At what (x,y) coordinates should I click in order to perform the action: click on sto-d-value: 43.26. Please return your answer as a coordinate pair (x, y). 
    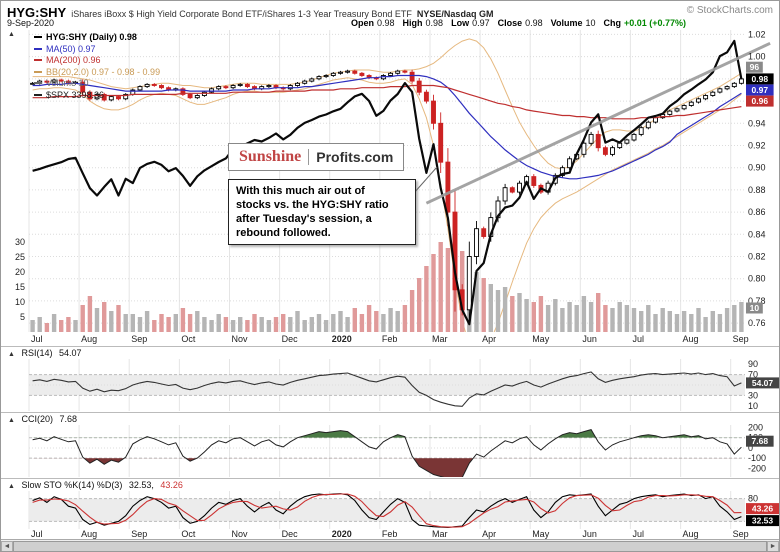
    Looking at the image, I should click on (171, 485).